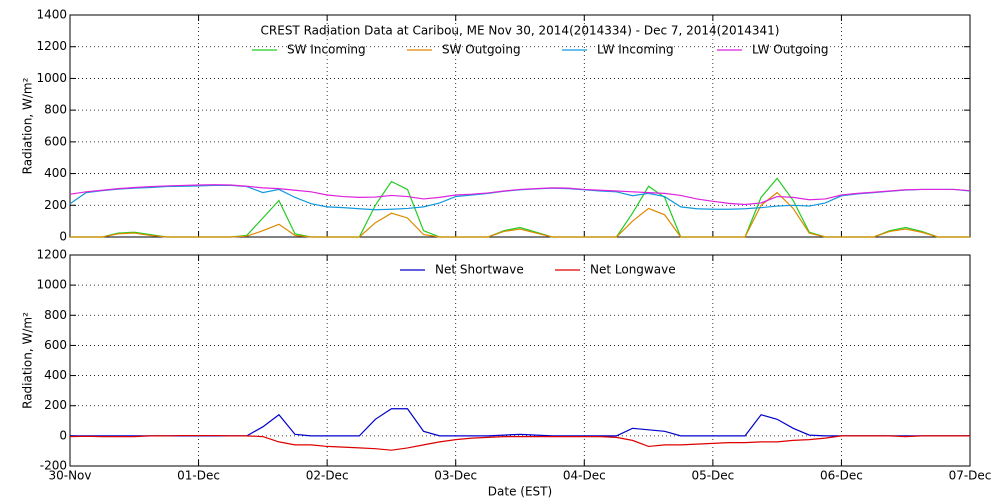  What do you see at coordinates (790, 50) in the screenshot?
I see `legend-label: LW Outgoing` at bounding box center [790, 50].